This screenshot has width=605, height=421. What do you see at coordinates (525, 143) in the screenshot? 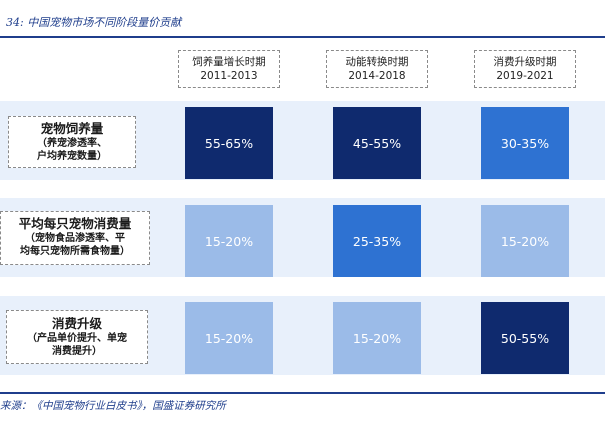
I see `cell-pet-count-upgrade: 30-35%` at bounding box center [525, 143].